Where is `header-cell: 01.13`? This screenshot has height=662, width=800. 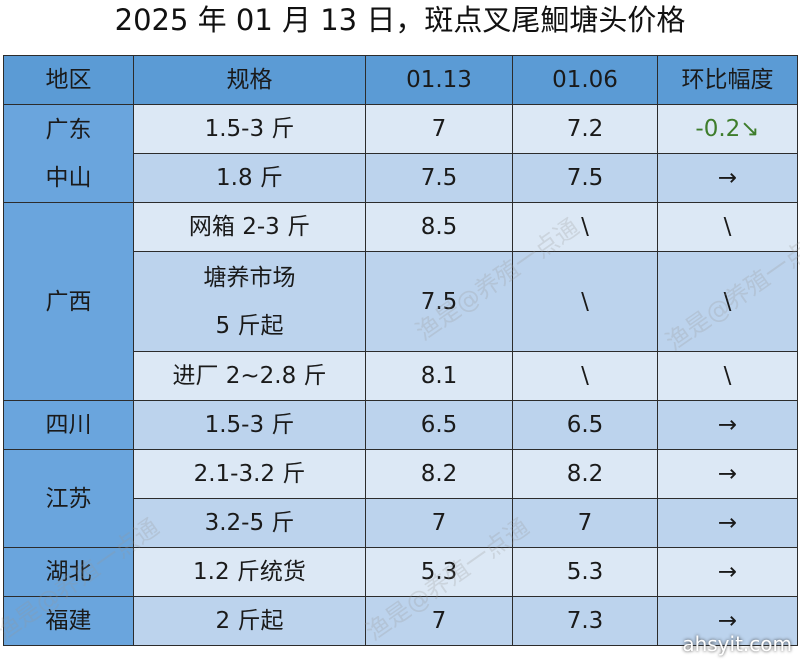
header-cell: 01.13 is located at coordinates (439, 80).